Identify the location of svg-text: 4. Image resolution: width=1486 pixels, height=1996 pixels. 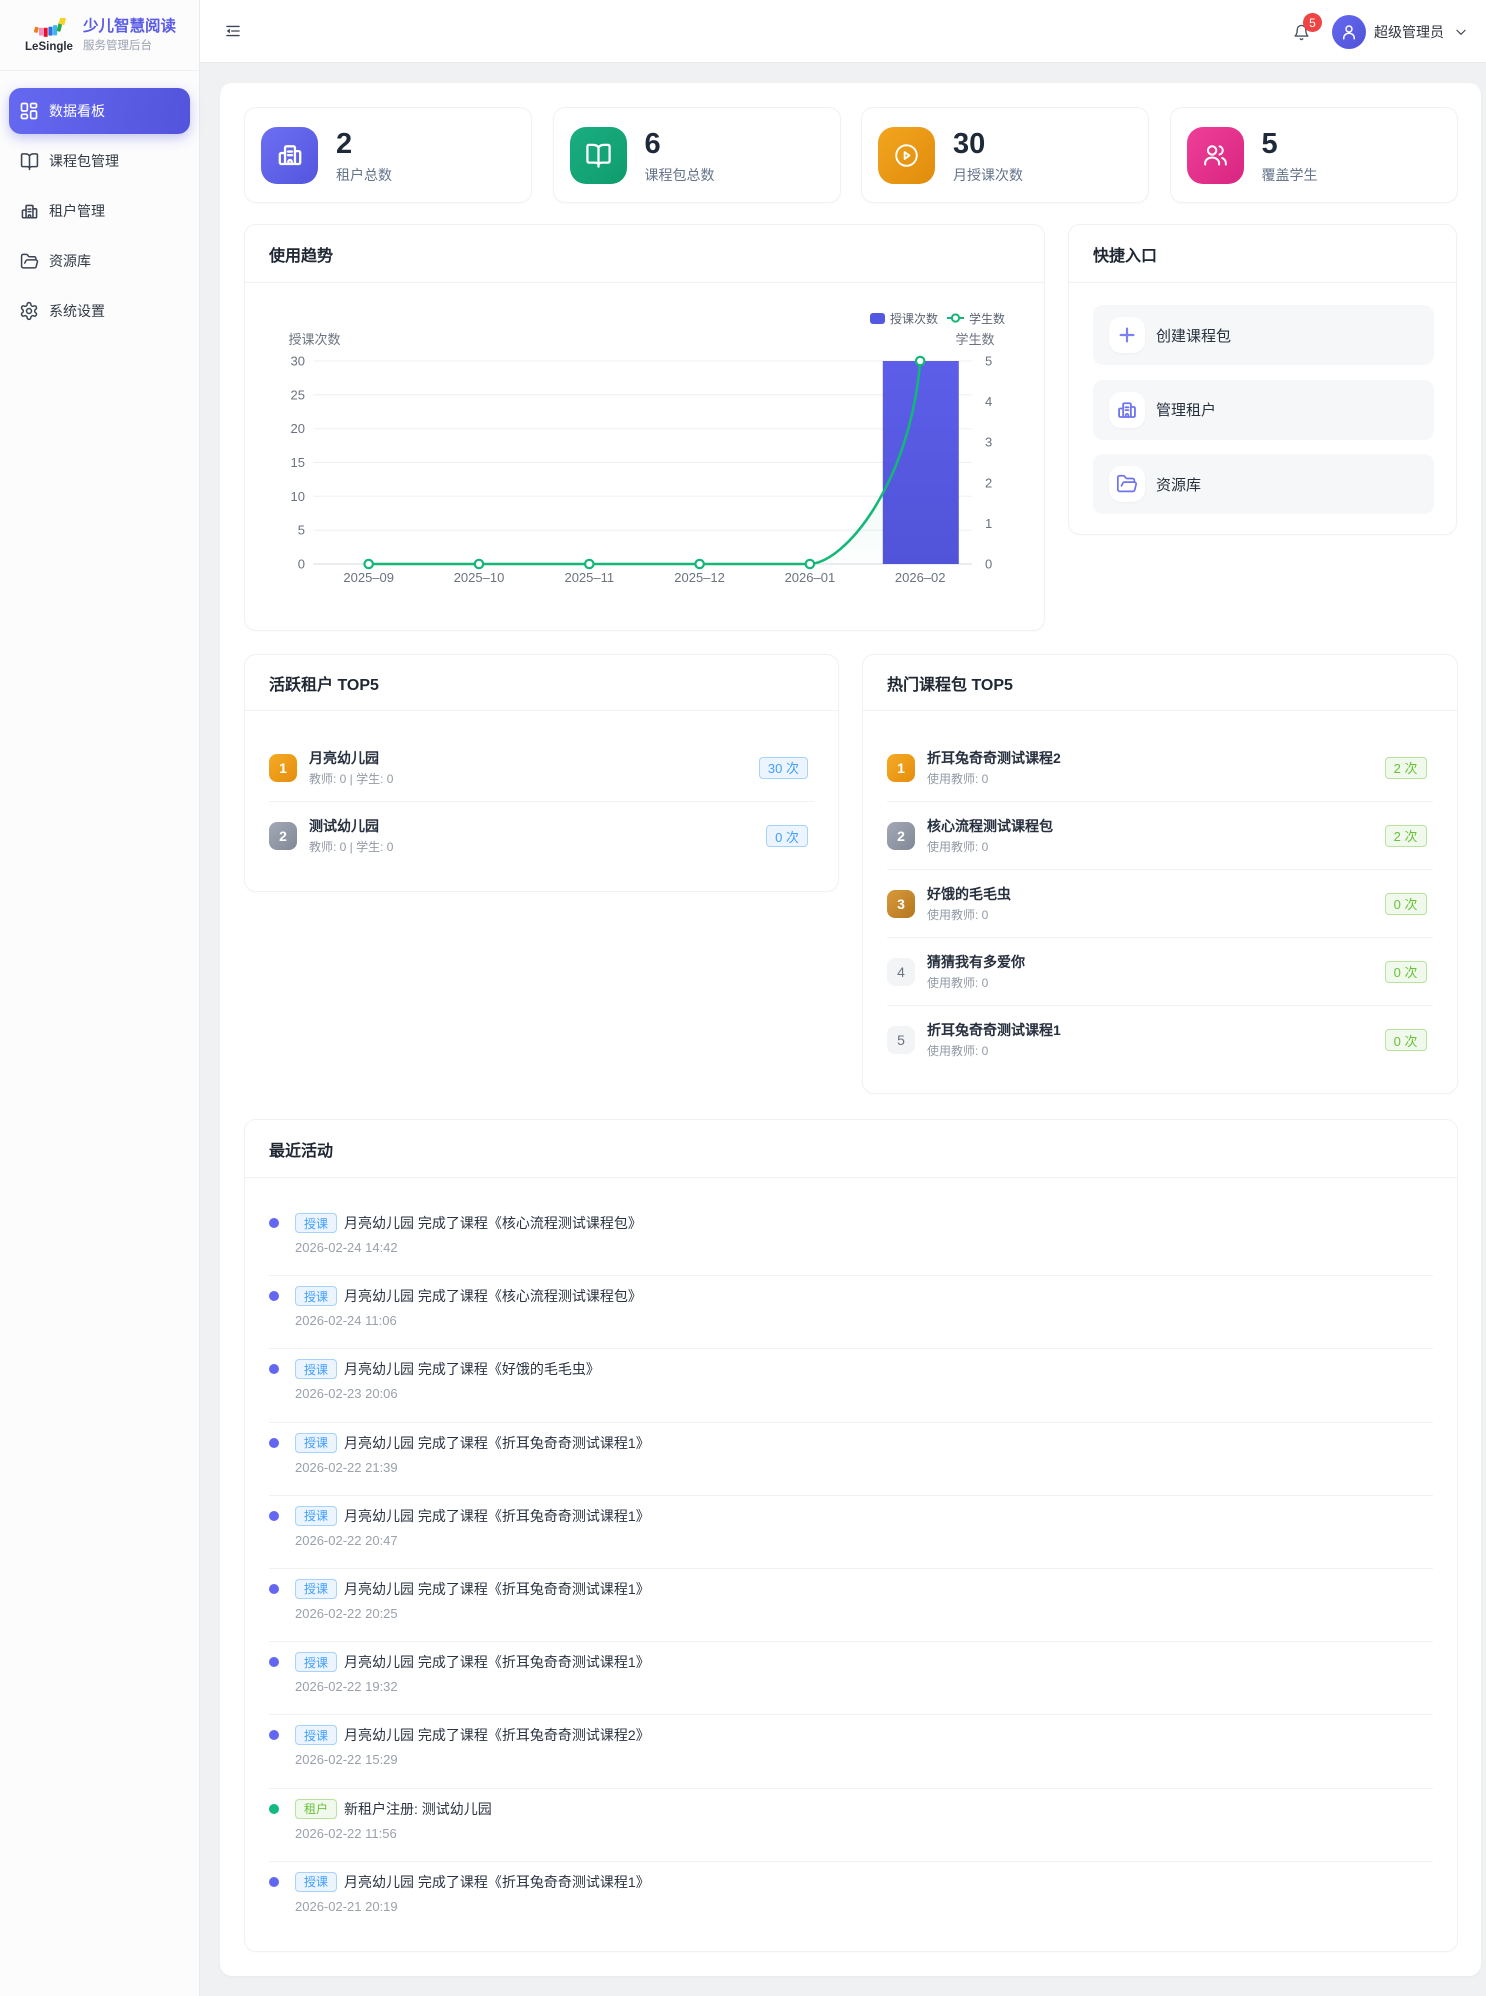
(988, 401).